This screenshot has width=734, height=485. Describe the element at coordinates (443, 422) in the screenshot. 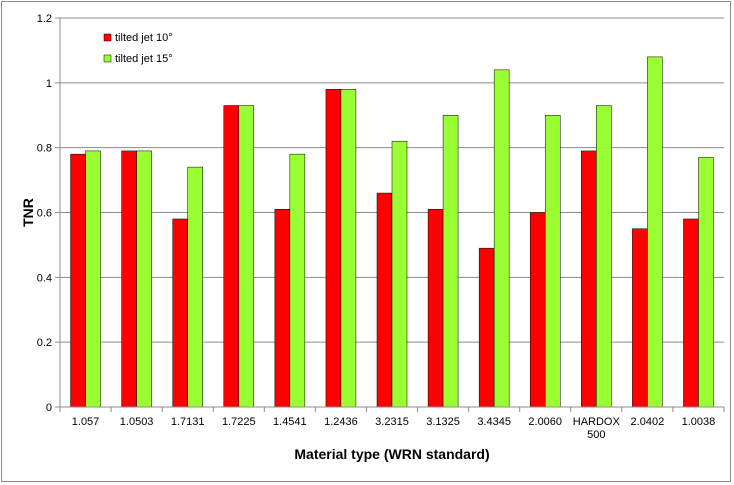

I see `x-tick-label: 3.1325` at that location.